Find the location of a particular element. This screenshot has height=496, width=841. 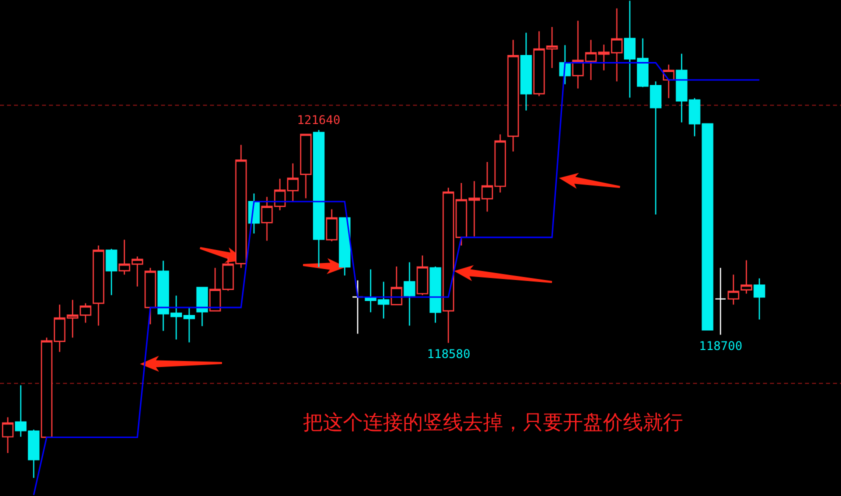

annotation: 把这个连接的竖线去掉，只要开盘价线就行 is located at coordinates (493, 422).